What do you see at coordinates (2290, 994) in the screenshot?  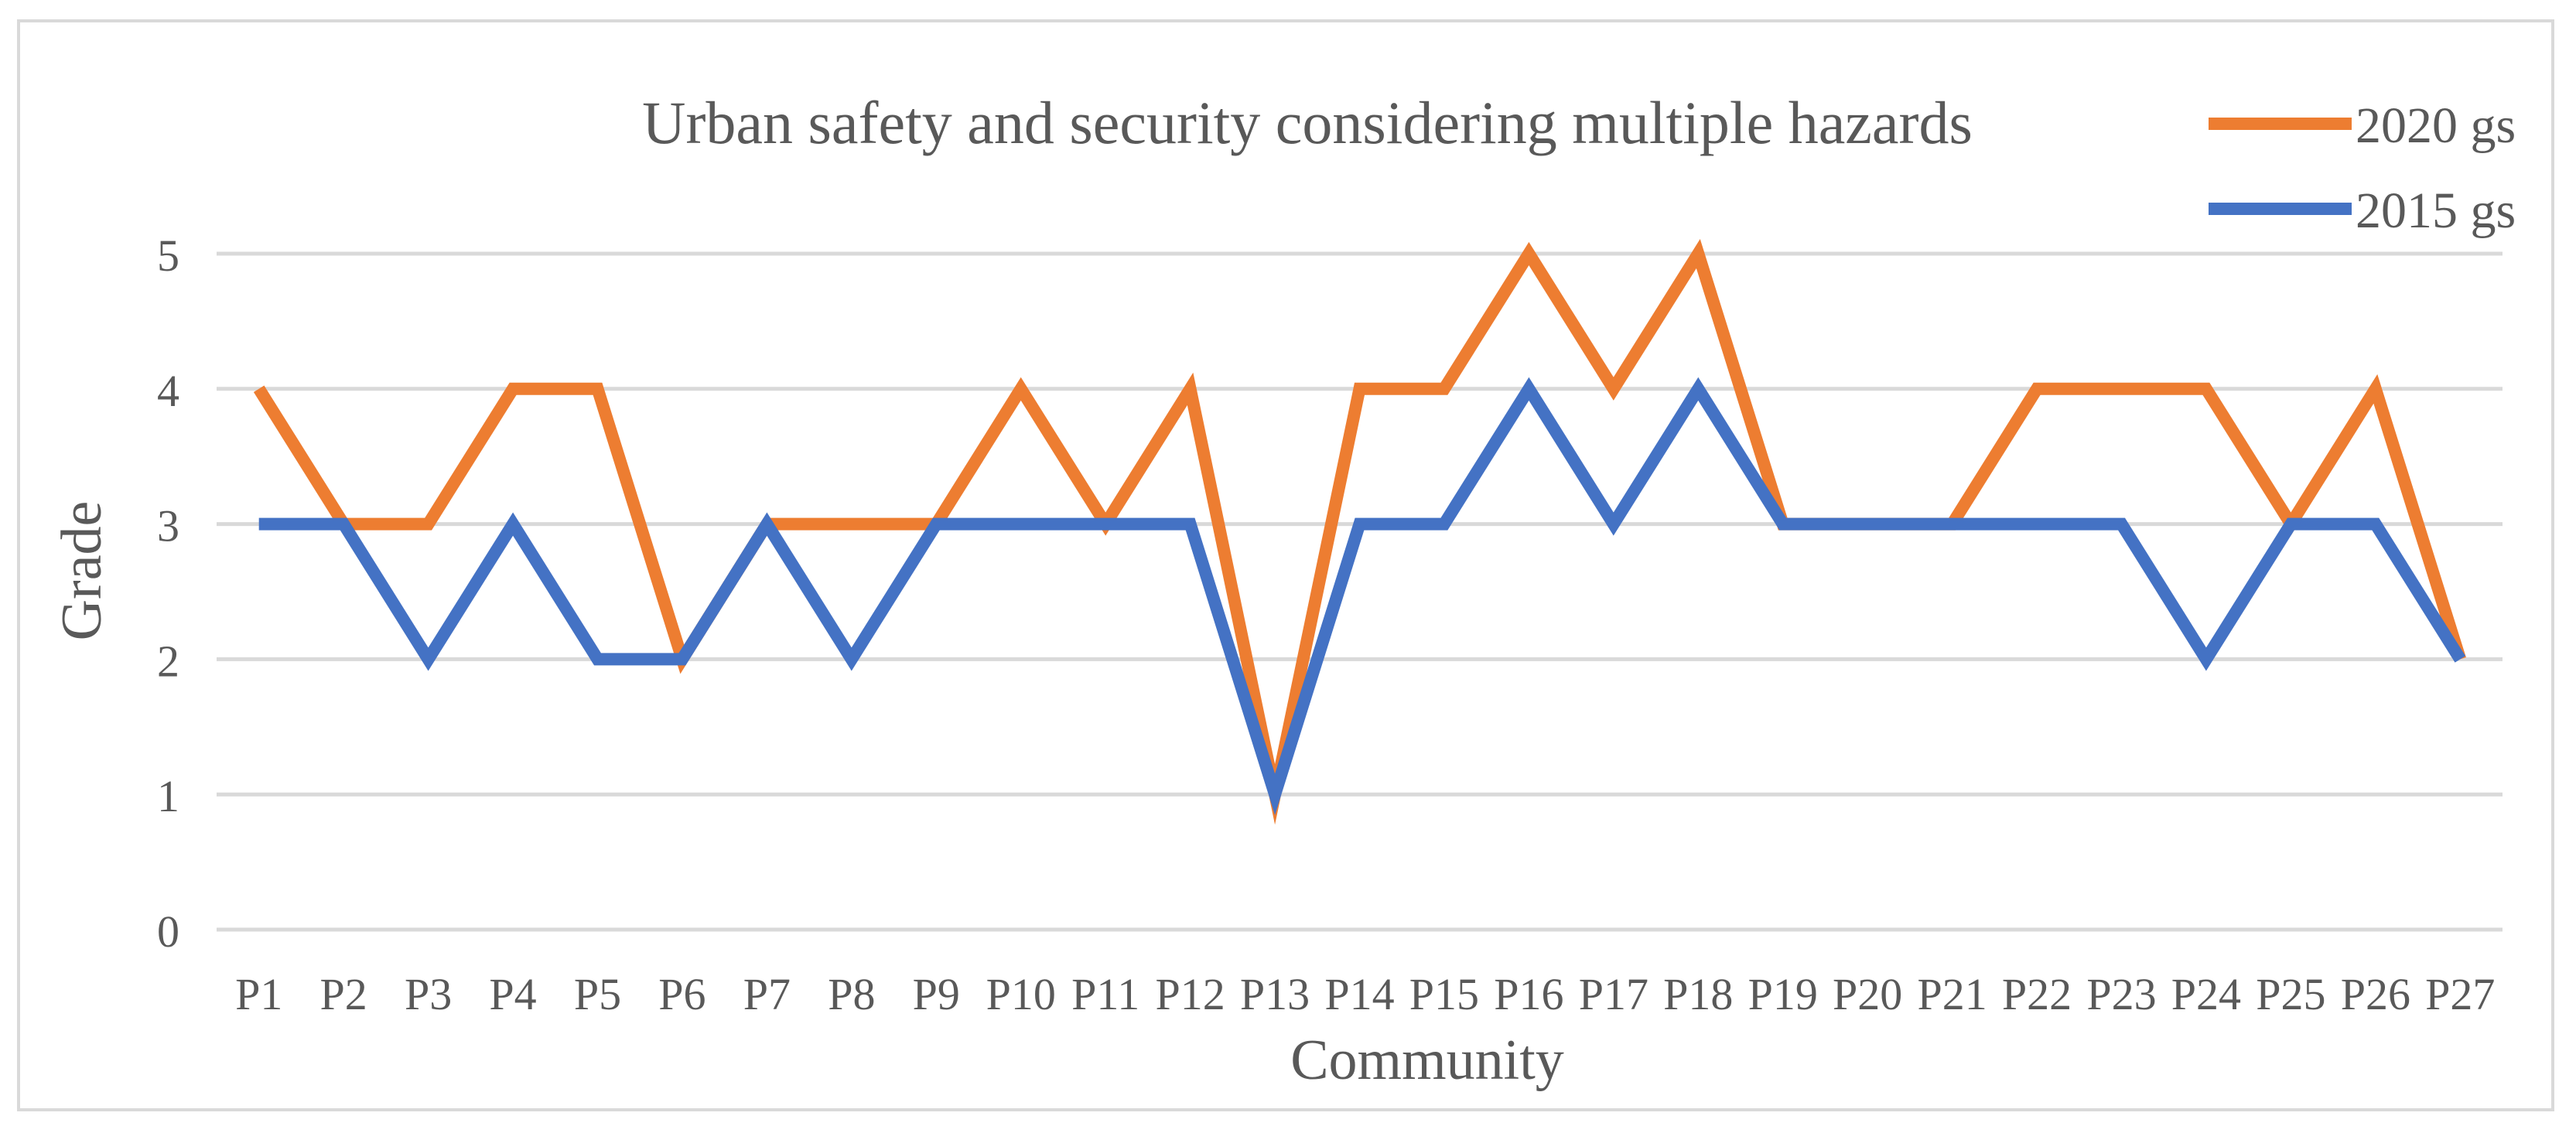 I see `x-tick-label: P25` at bounding box center [2290, 994].